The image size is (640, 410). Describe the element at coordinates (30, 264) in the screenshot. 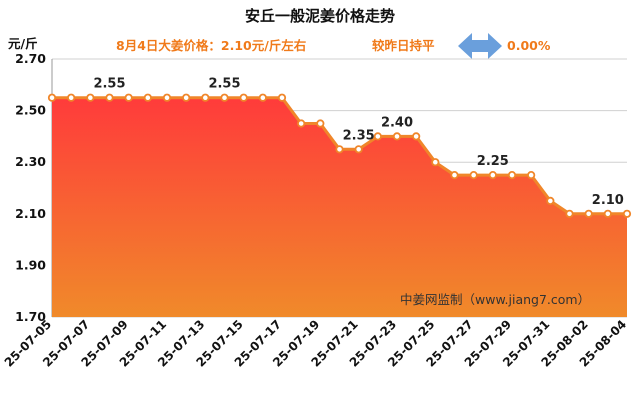

I see `y-tick-label: 1.90` at that location.